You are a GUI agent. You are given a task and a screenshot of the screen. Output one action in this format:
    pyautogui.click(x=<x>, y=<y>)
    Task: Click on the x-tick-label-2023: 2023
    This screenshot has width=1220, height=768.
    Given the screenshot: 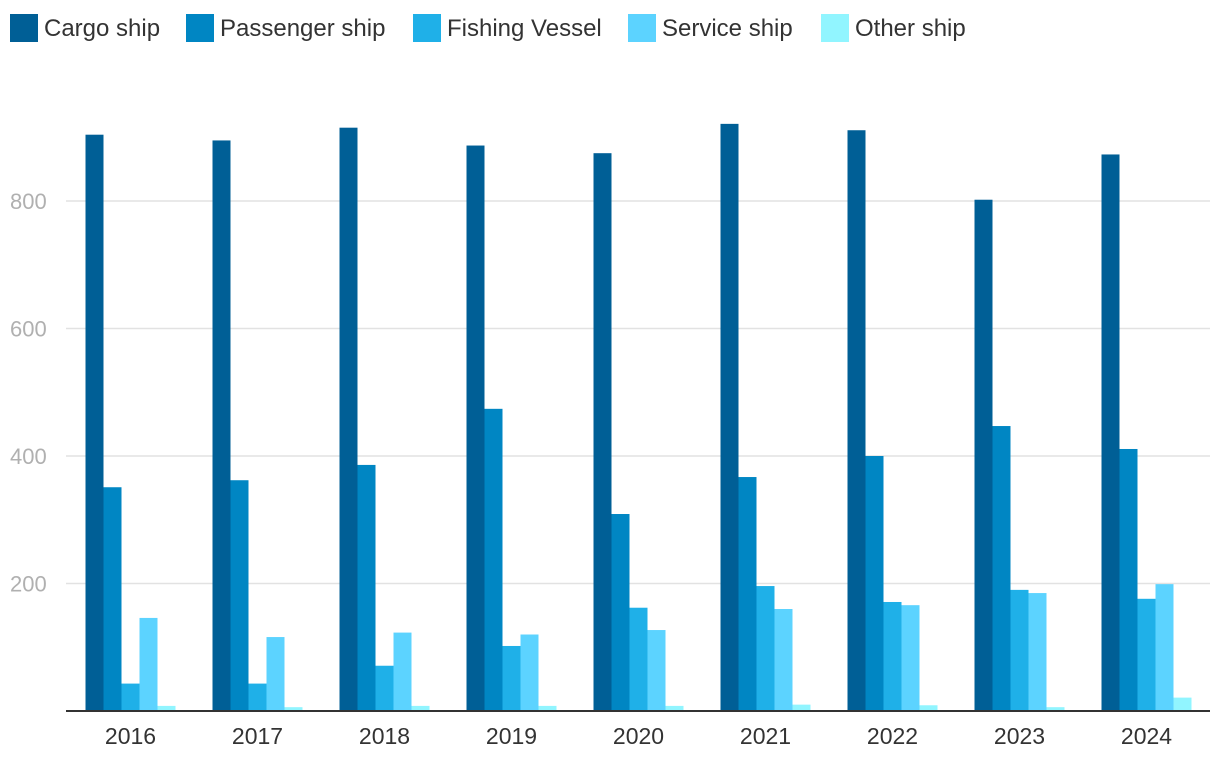 What is the action you would take?
    pyautogui.click(x=1019, y=736)
    